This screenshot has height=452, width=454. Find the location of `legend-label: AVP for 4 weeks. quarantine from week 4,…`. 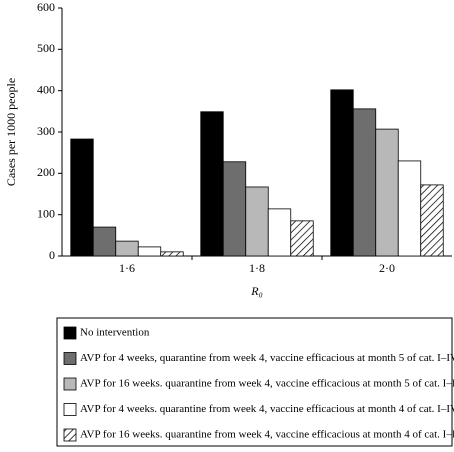

legend-label: AVP for 4 weeks. quarantine from week 4,… is located at coordinates (267, 409).